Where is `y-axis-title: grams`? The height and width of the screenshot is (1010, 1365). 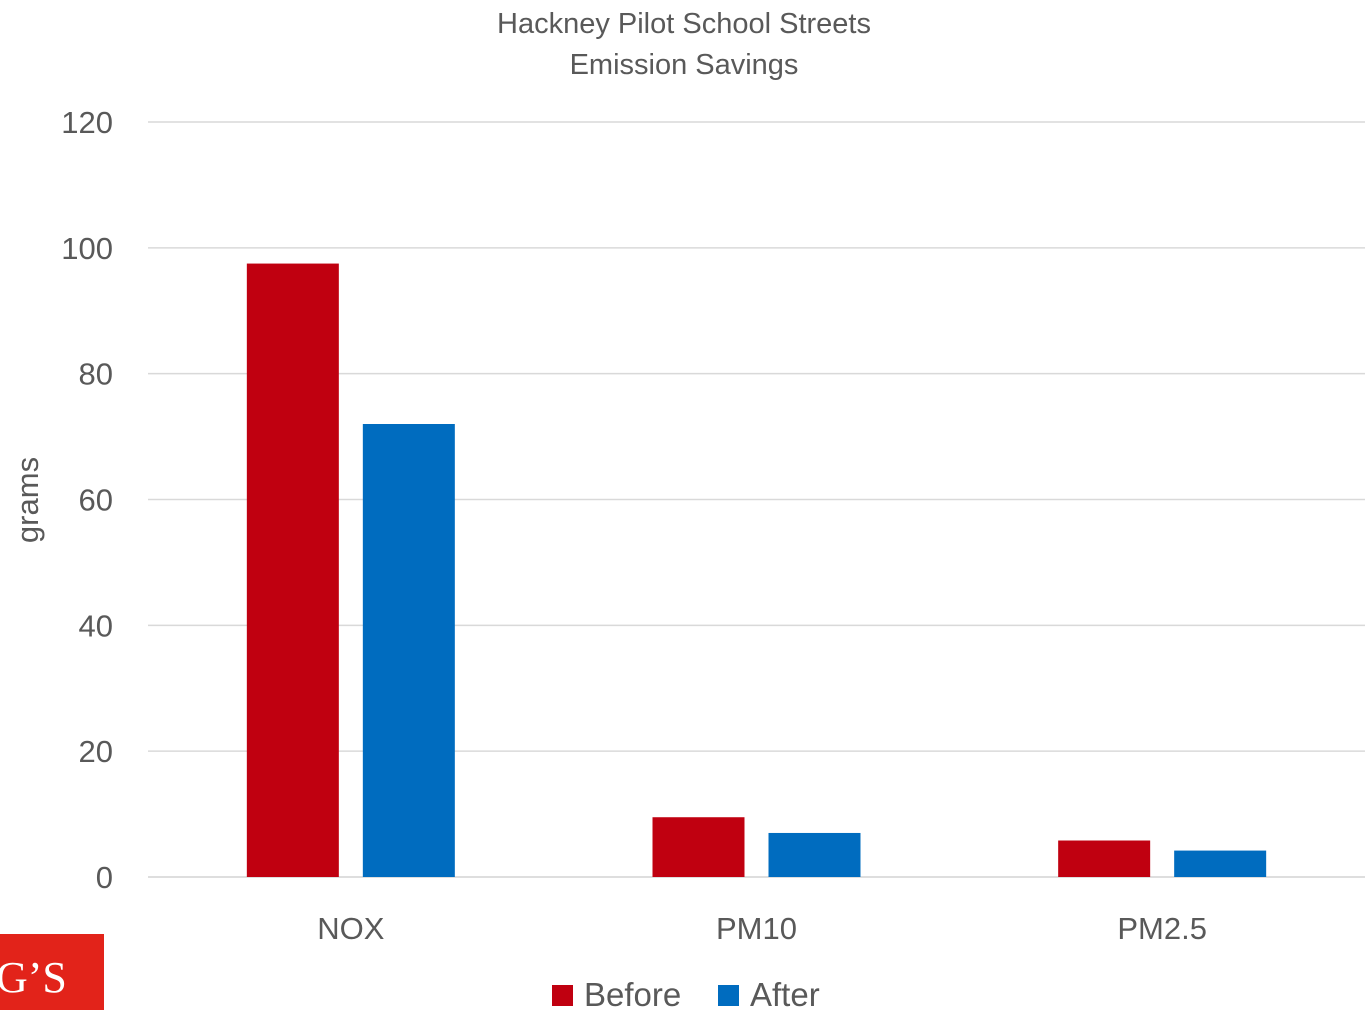 y-axis-title: grams is located at coordinates (27, 500).